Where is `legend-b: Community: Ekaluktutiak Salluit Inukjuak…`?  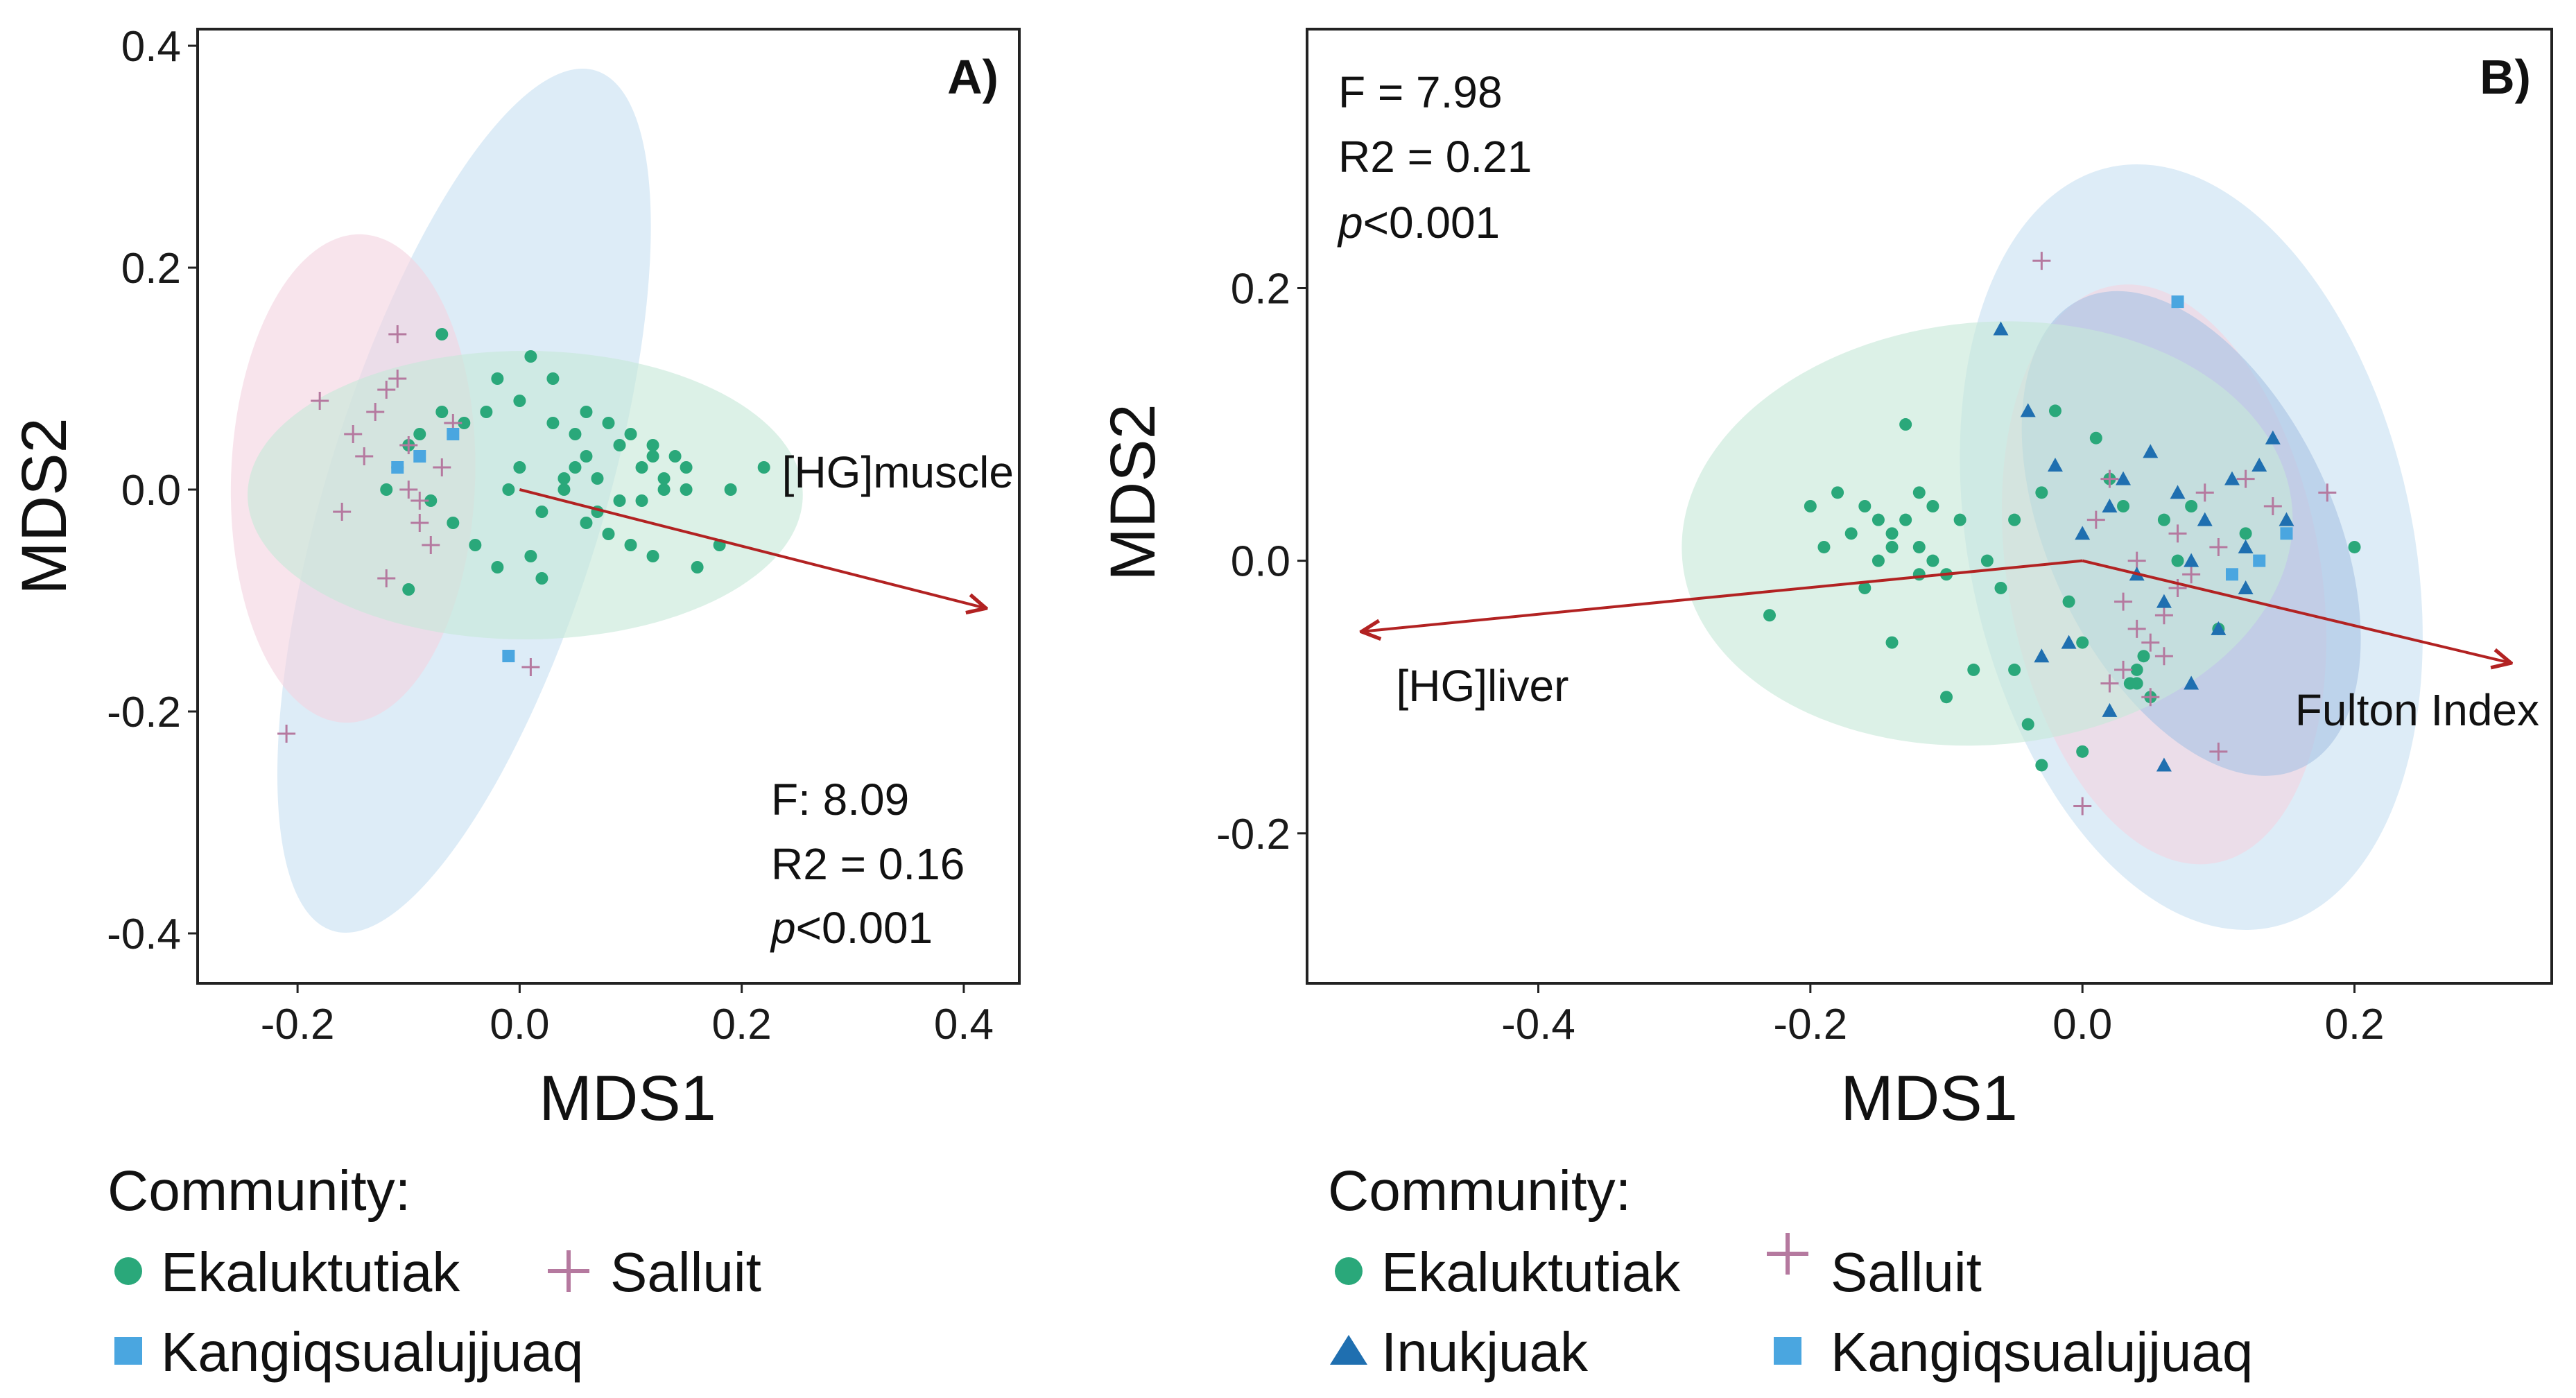
legend-b: Community: Ekaluktutiak Salluit Inukjuak… is located at coordinates (1790, 1271).